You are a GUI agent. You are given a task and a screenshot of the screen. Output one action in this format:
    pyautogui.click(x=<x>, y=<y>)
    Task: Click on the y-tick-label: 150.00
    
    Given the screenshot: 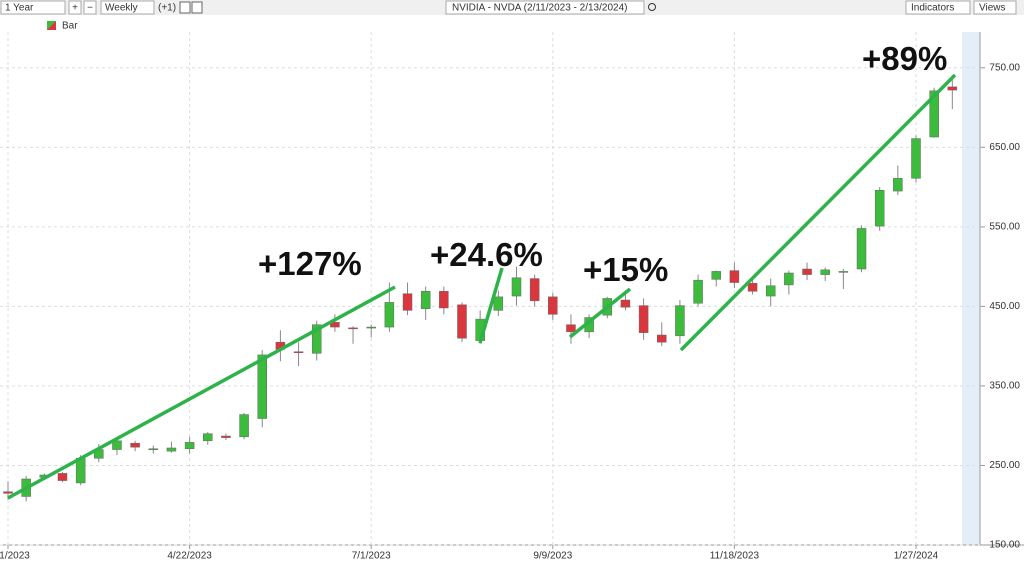 What is the action you would take?
    pyautogui.click(x=1004, y=545)
    